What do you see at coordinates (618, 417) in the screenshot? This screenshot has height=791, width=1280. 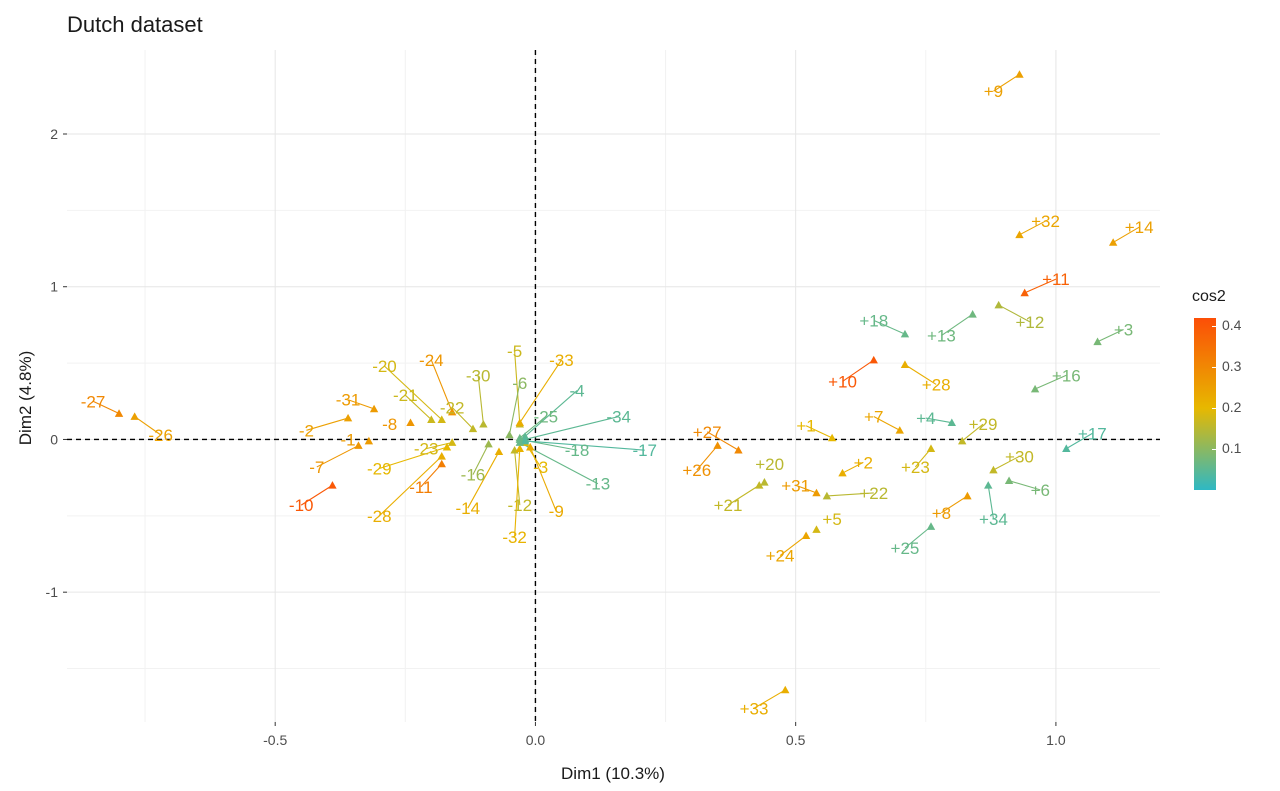 I see `point-label: -34` at bounding box center [618, 417].